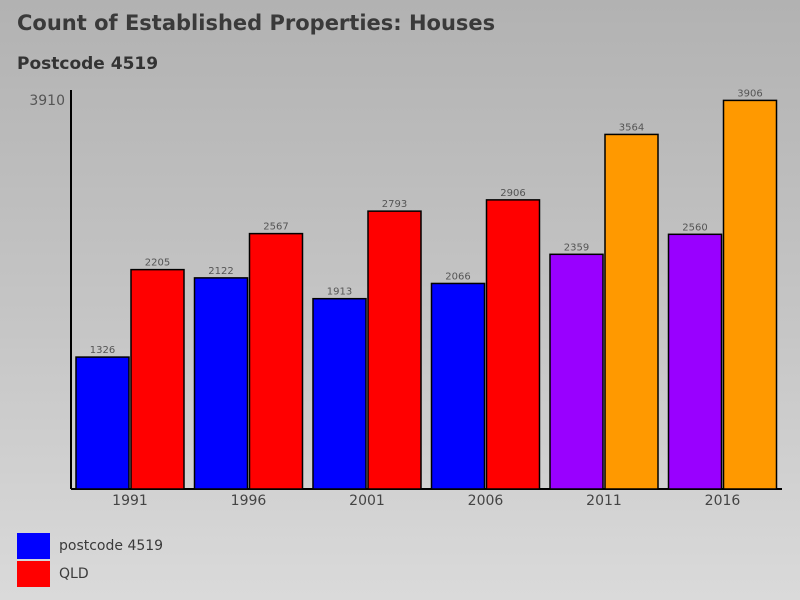 The height and width of the screenshot is (600, 800). Describe the element at coordinates (33, 574) in the screenshot. I see `legend-swatch-qld` at that location.